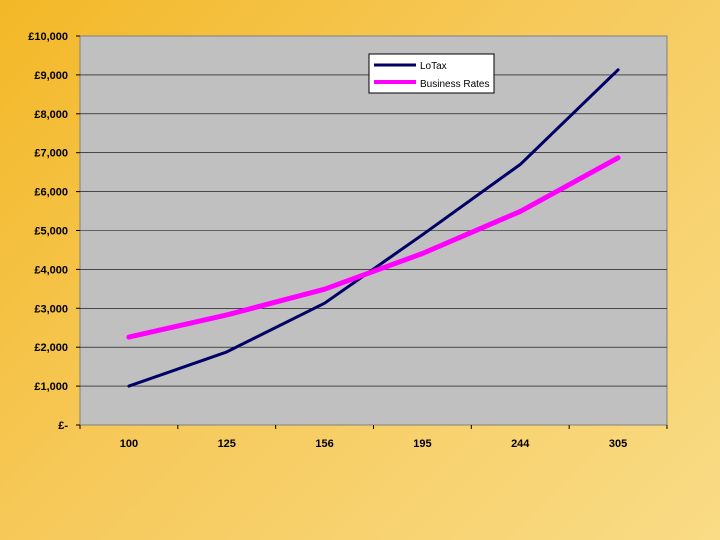 The height and width of the screenshot is (540, 720). What do you see at coordinates (51, 154) in the screenshot?
I see `y-tick-label: £7,000` at bounding box center [51, 154].